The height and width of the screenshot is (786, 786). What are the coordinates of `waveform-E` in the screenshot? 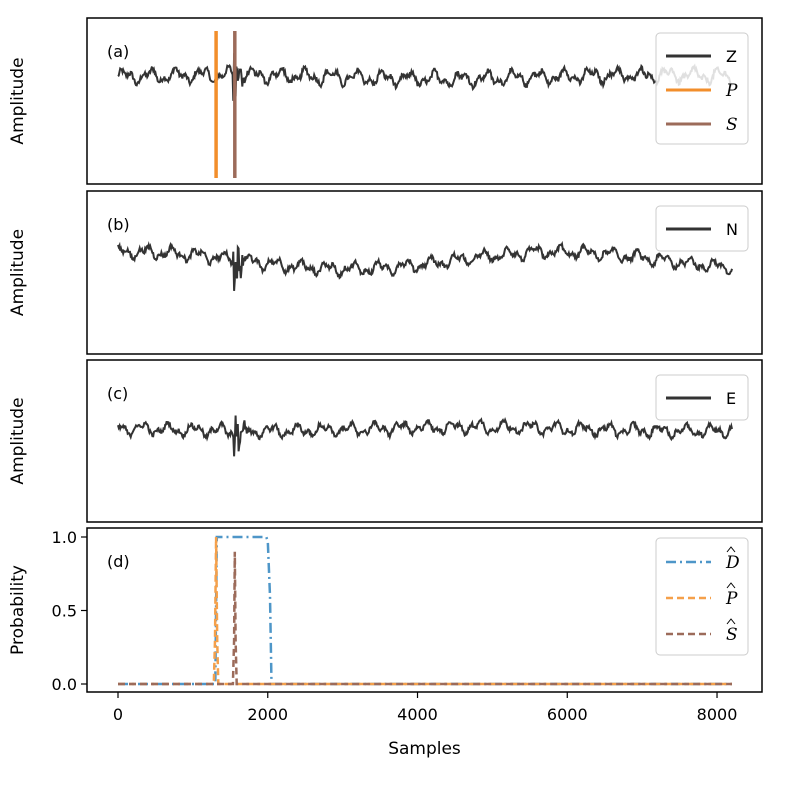 It's located at (425, 436).